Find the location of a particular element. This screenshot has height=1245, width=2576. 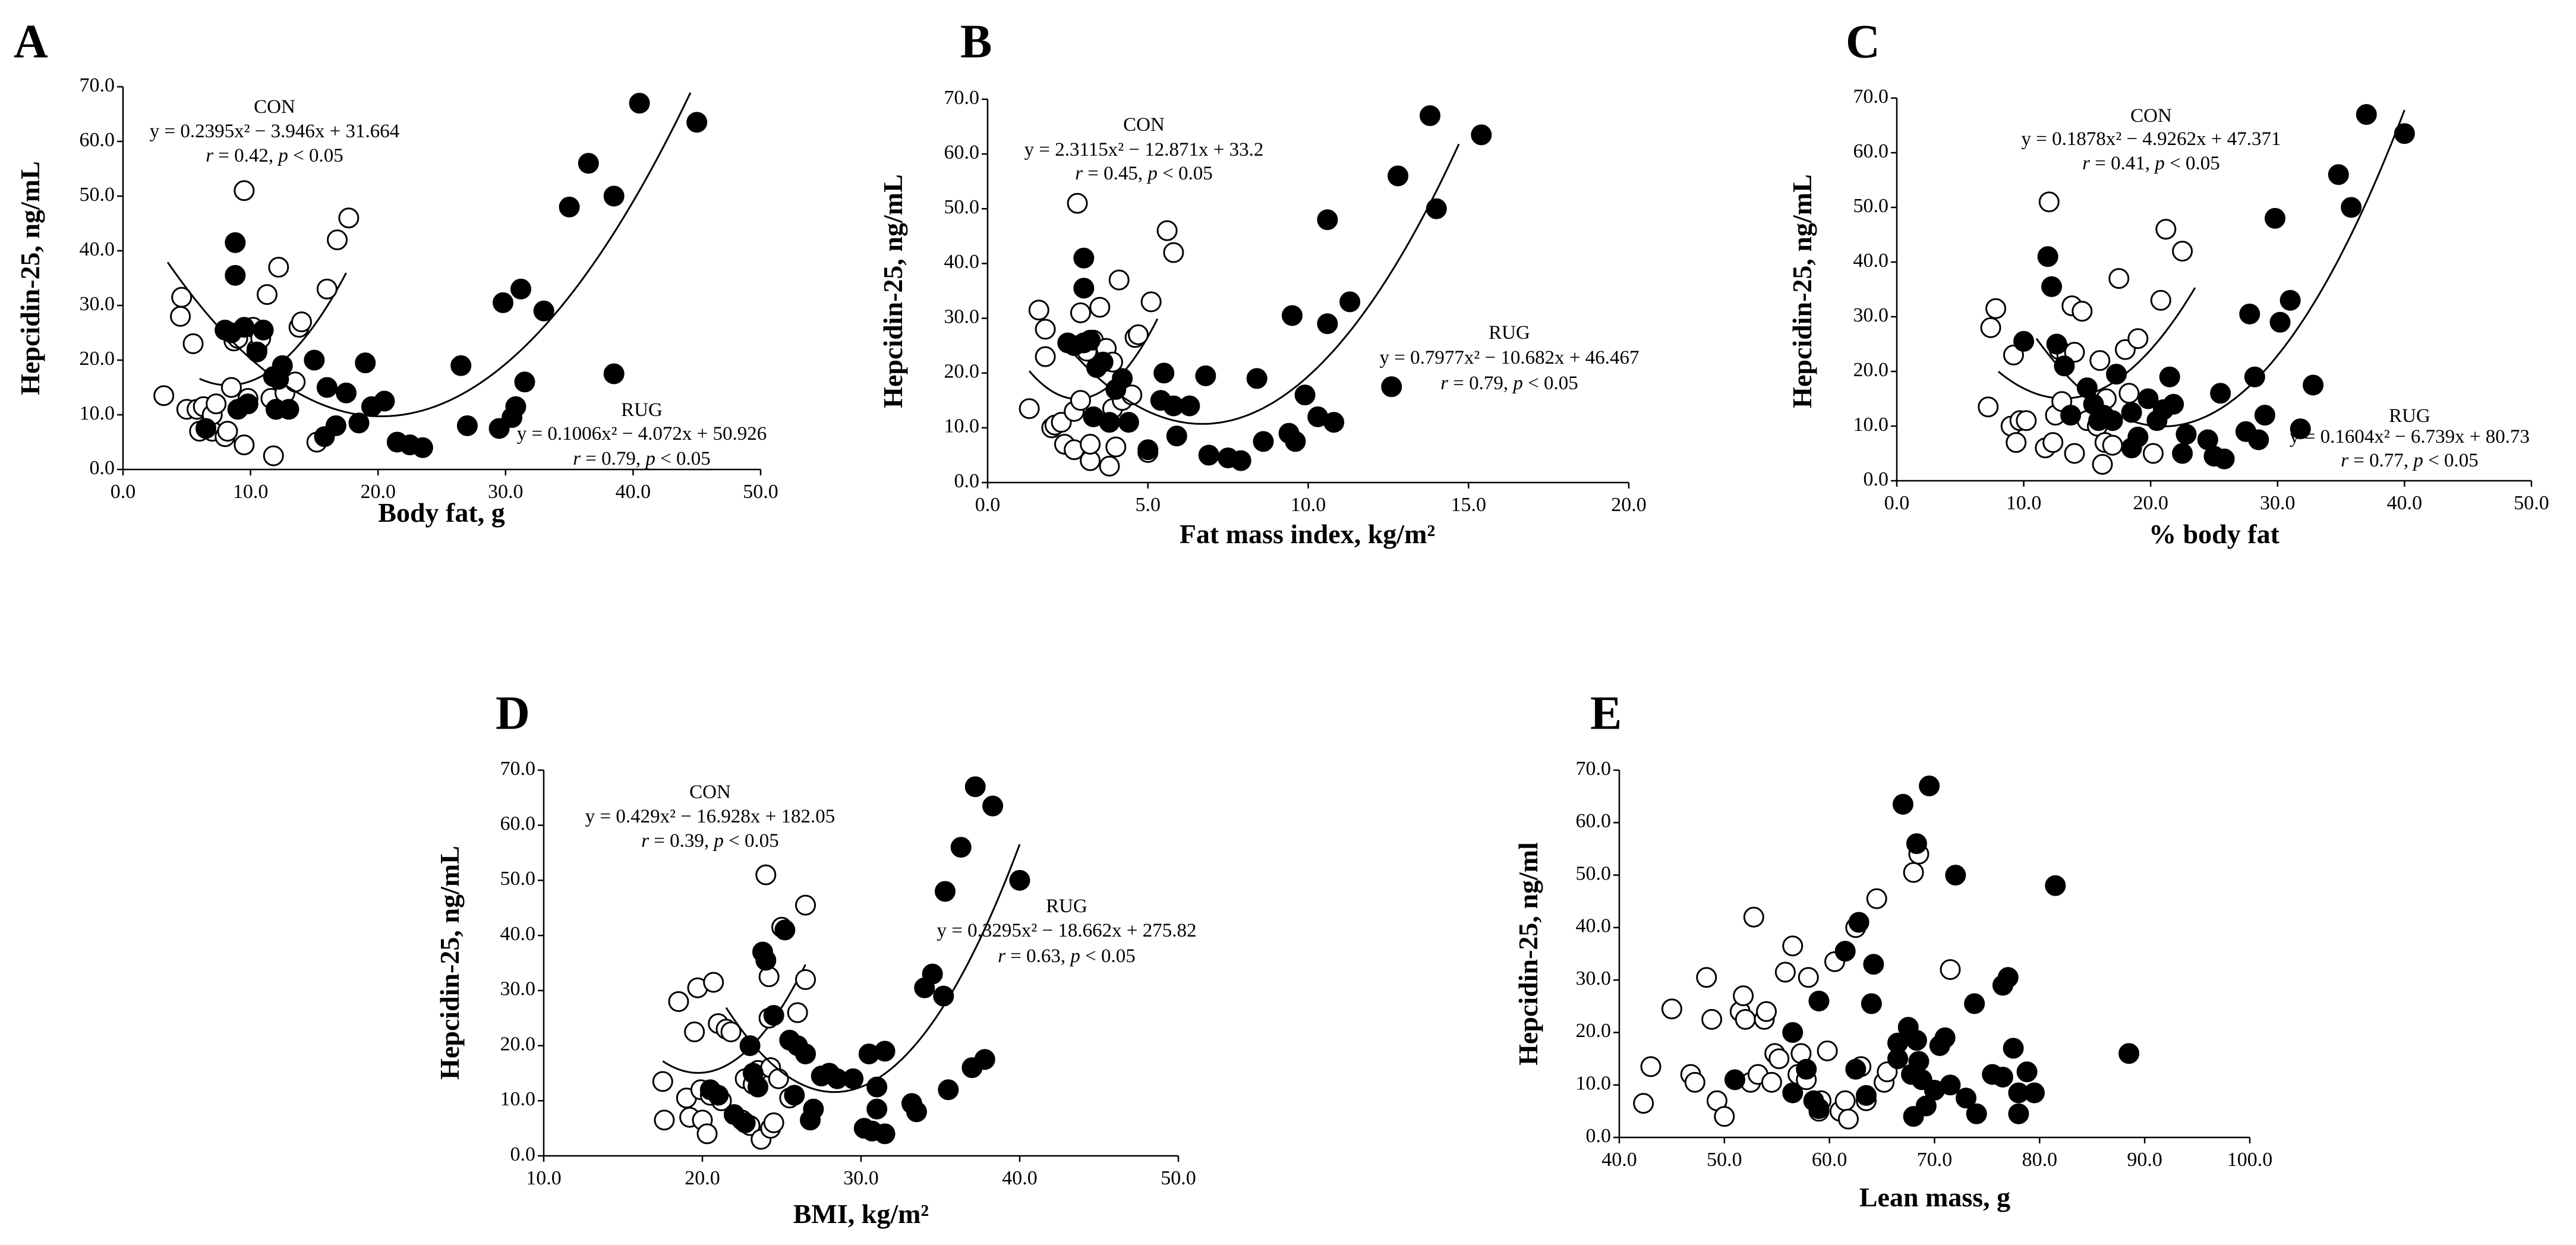

con-fit-equation: y = 2.3115x² − 12.871x + 33.2 is located at coordinates (1144, 149).